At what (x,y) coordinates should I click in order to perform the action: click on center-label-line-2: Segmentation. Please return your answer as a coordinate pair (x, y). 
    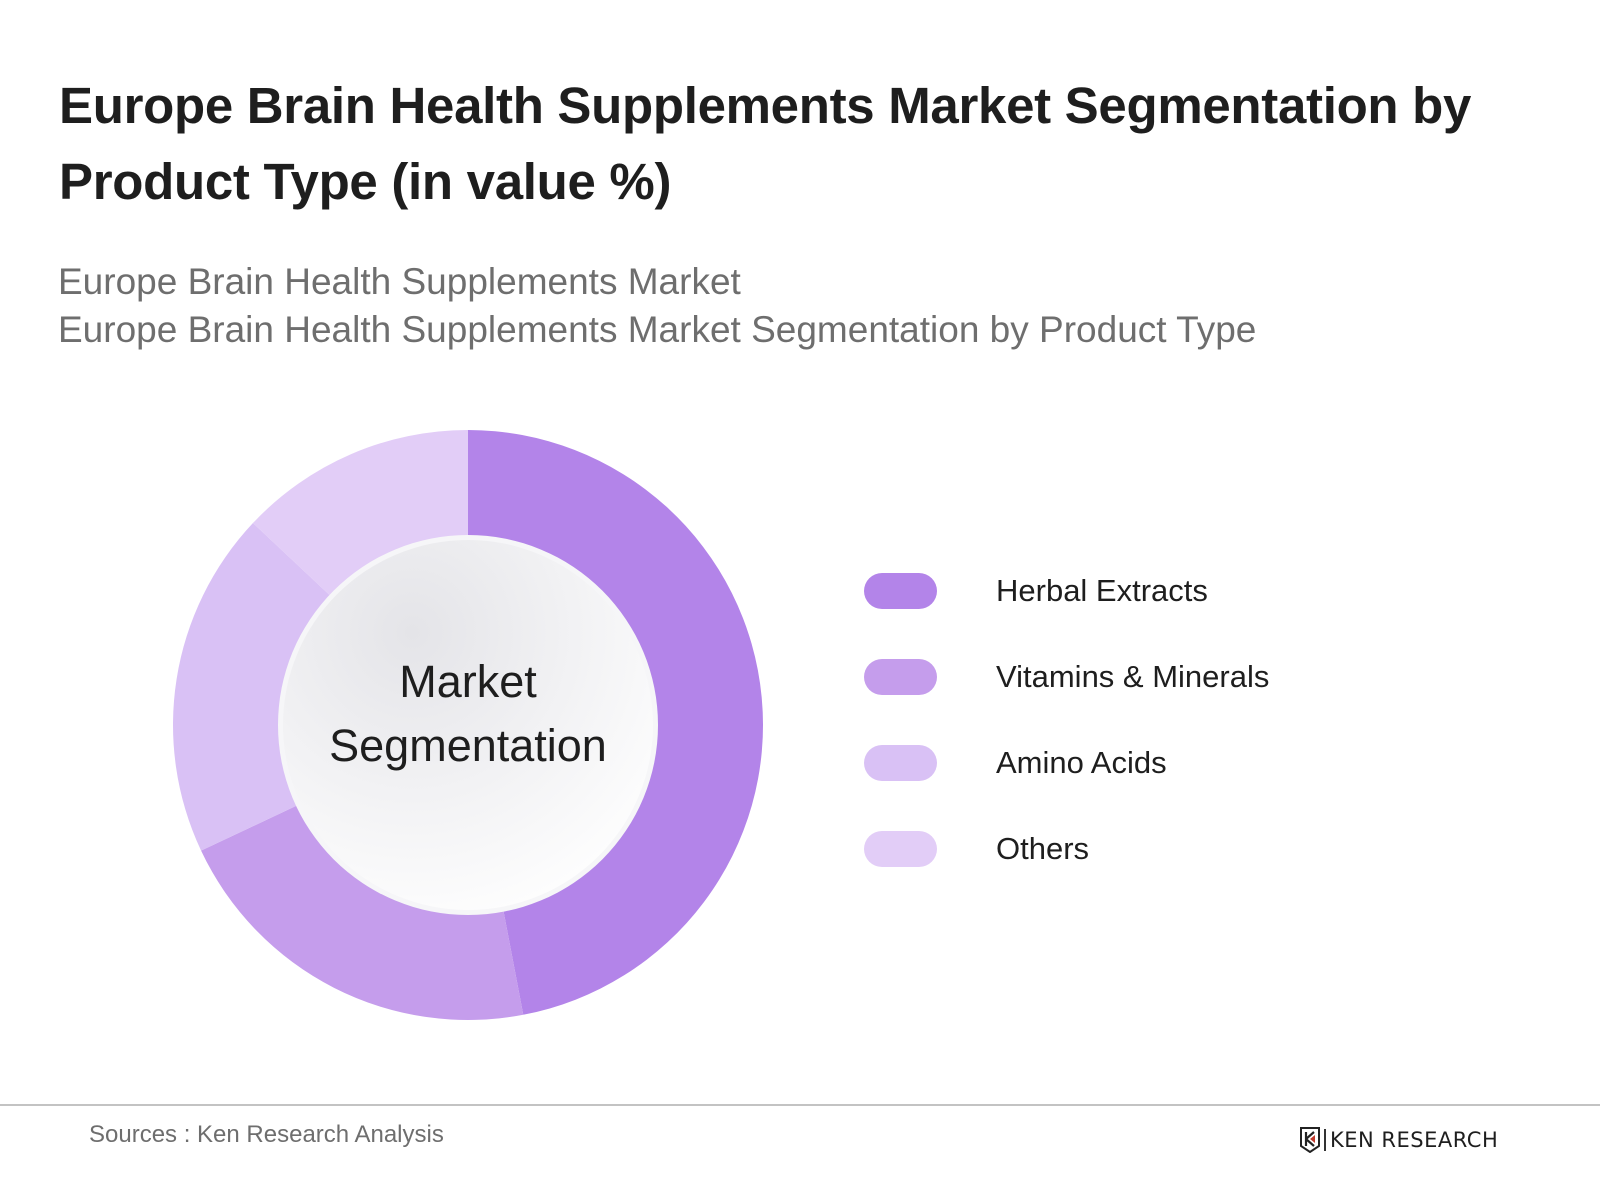
    Looking at the image, I should click on (468, 745).